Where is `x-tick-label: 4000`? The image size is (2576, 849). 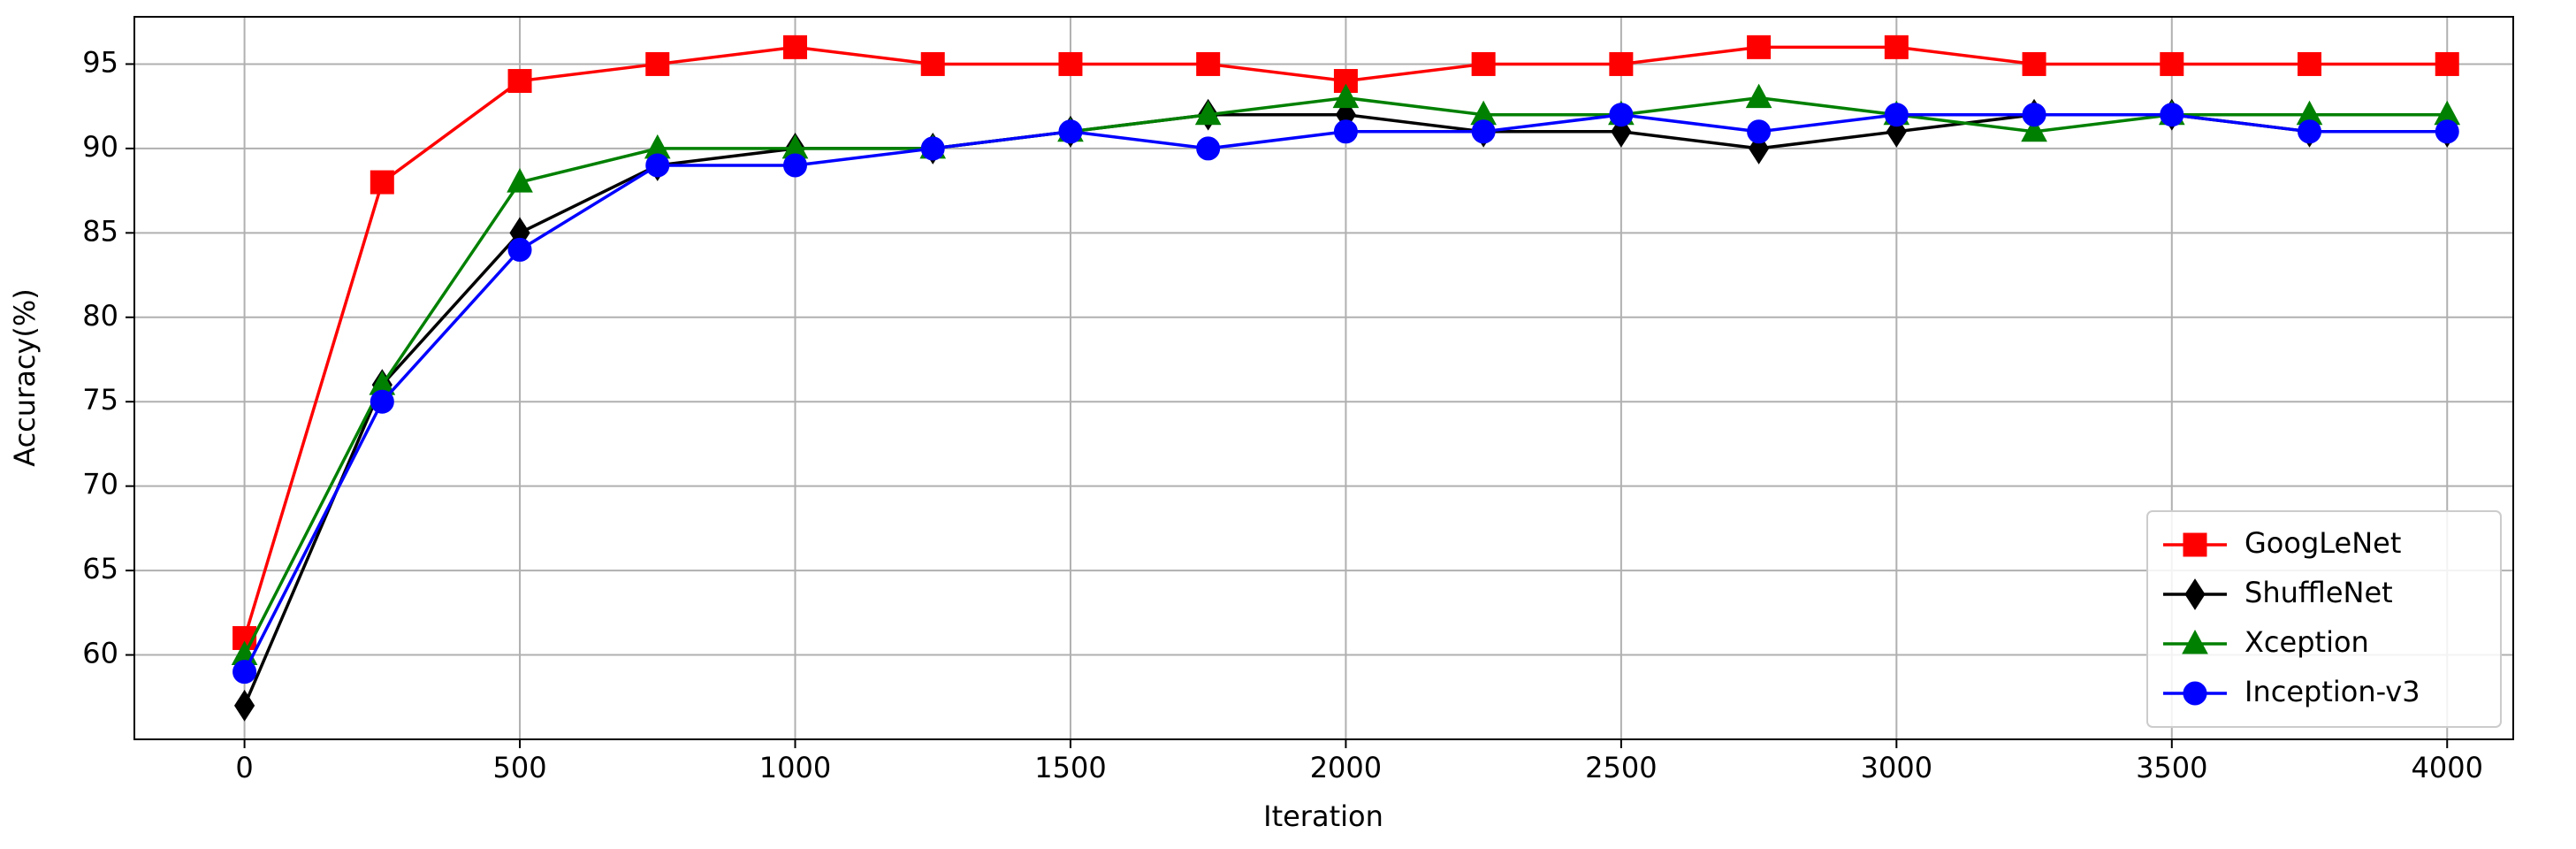 x-tick-label: 4000 is located at coordinates (2447, 767).